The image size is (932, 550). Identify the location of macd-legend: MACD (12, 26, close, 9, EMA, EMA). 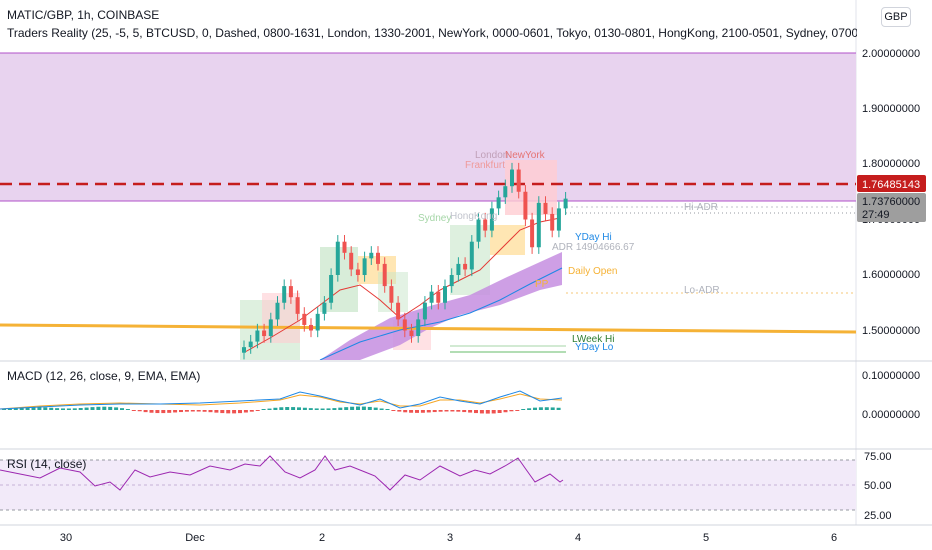
(104, 376).